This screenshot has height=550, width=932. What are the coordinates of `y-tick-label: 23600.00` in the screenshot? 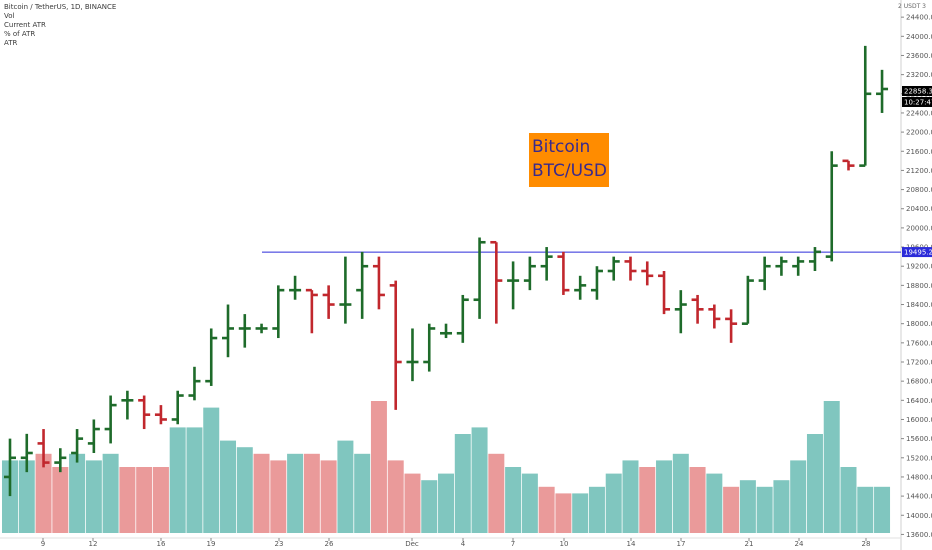 It's located at (919, 56).